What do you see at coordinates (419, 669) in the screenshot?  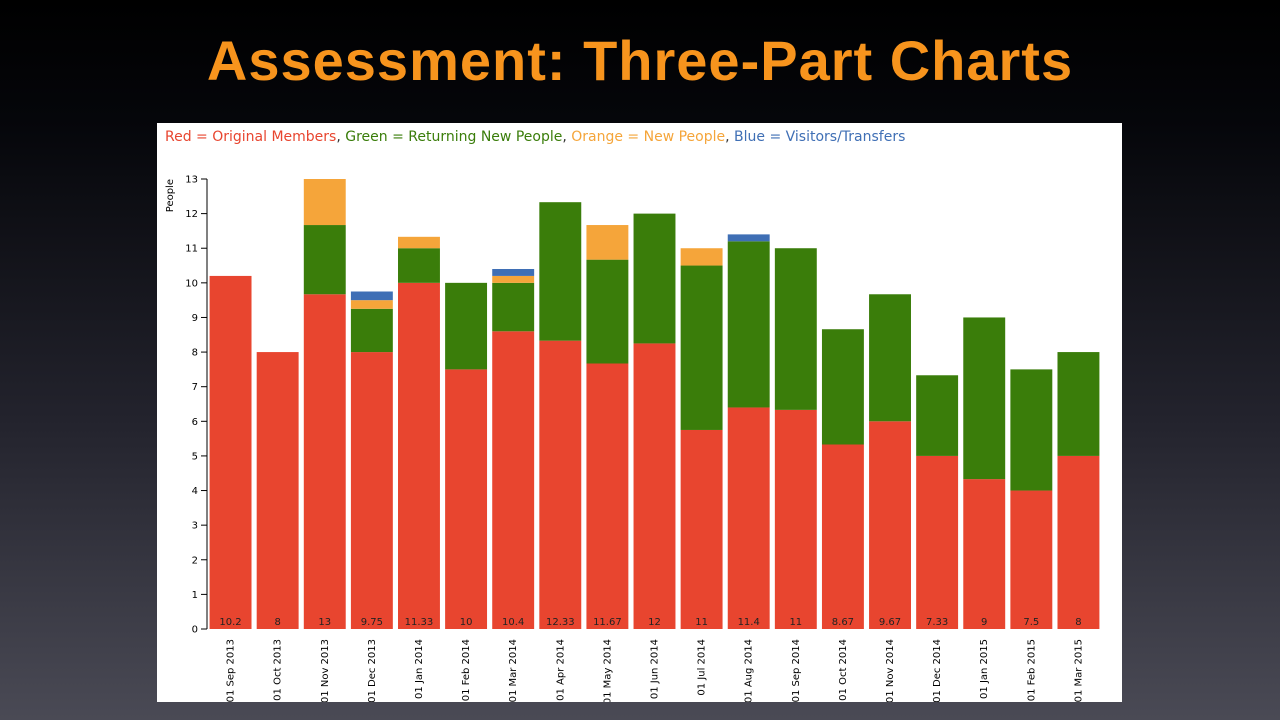 I see `x-tick-label: 01 Jan 2014` at bounding box center [419, 669].